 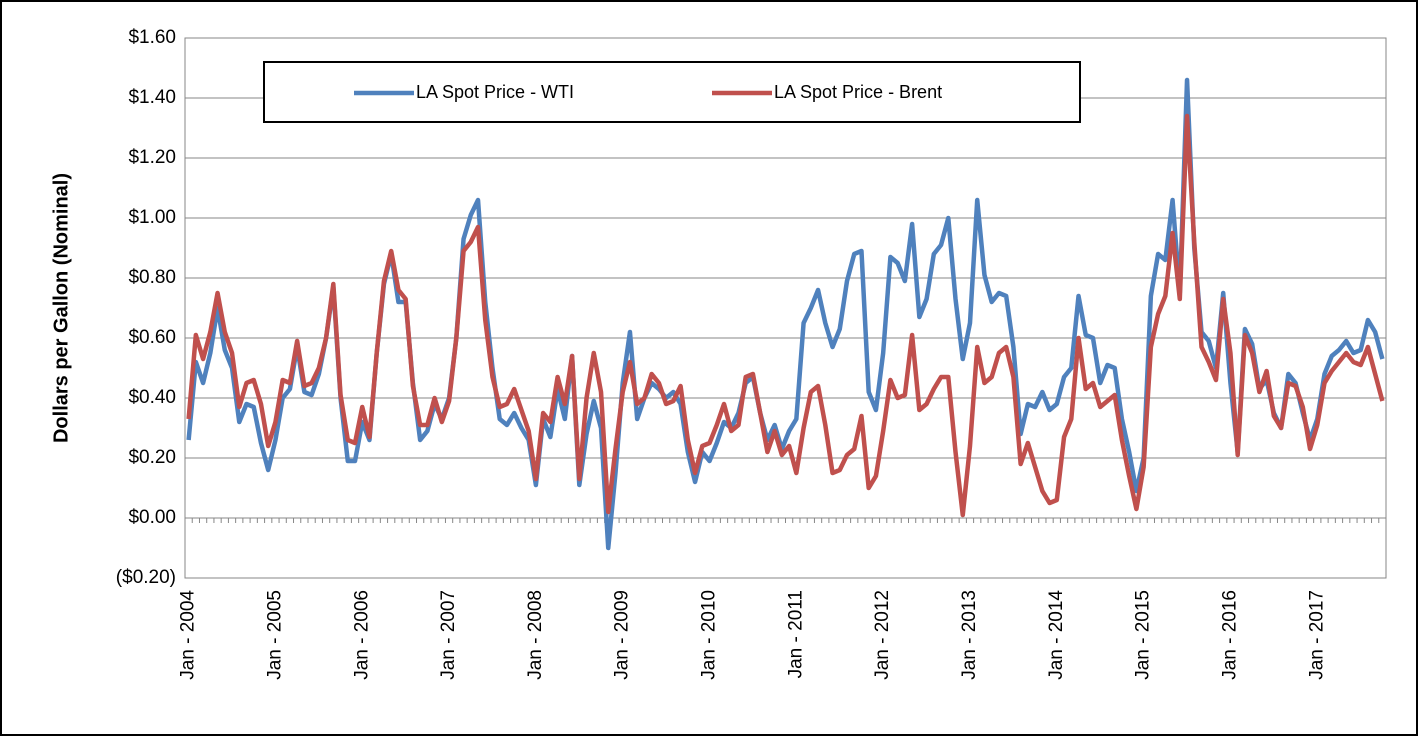 I want to click on y-tick-label: $0.60, so click(x=152, y=337).